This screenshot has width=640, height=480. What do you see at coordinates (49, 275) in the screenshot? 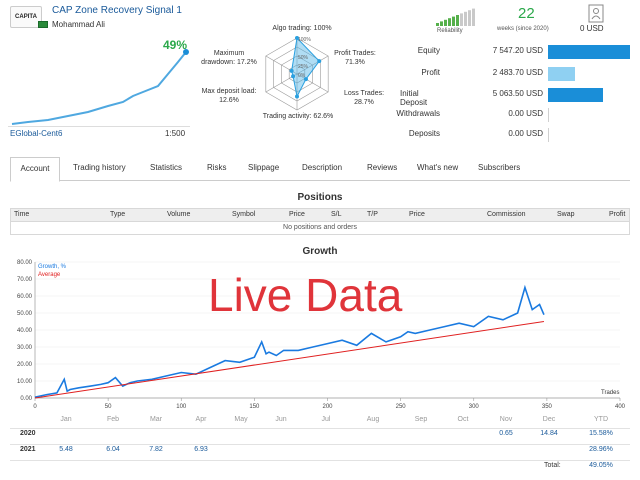
I see `legend-average: Average` at bounding box center [49, 275].